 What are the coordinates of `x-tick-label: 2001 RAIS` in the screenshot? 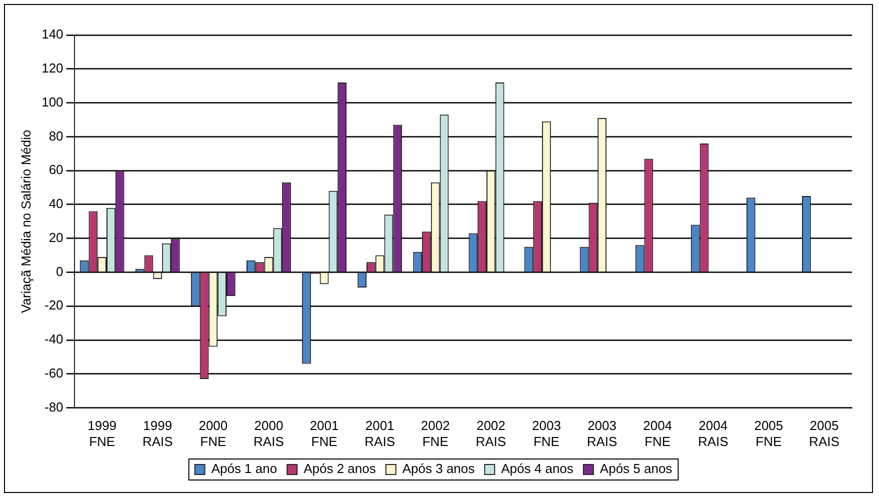 It's located at (380, 433).